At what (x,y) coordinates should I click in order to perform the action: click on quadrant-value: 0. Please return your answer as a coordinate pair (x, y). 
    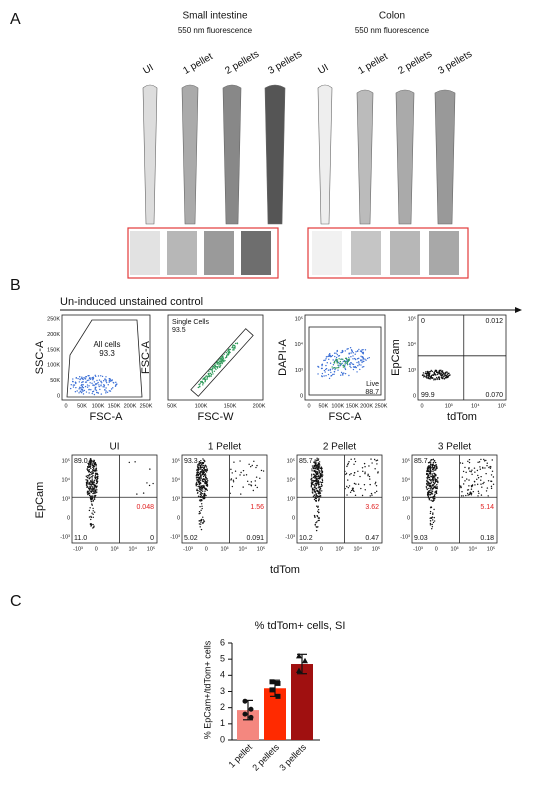
    Looking at the image, I should click on (423, 321).